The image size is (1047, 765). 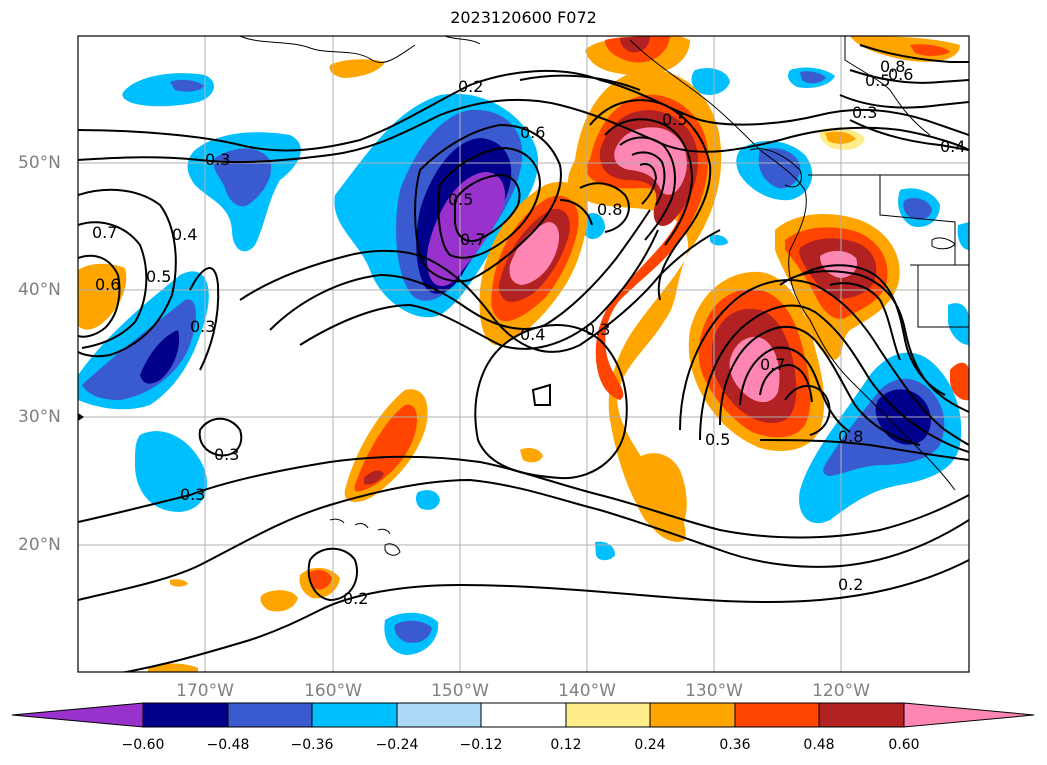 What do you see at coordinates (523, 17) in the screenshot?
I see `plot-title: 2023120600 F072` at bounding box center [523, 17].